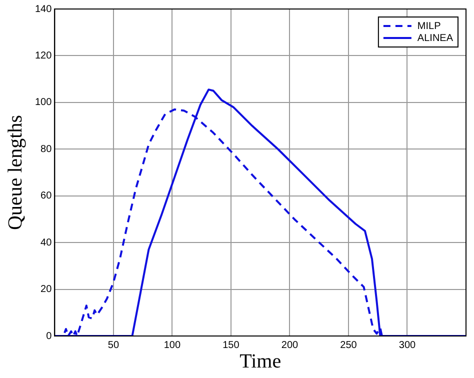  What do you see at coordinates (49, 336) in the screenshot?
I see `y-tick-label: 0` at bounding box center [49, 336].